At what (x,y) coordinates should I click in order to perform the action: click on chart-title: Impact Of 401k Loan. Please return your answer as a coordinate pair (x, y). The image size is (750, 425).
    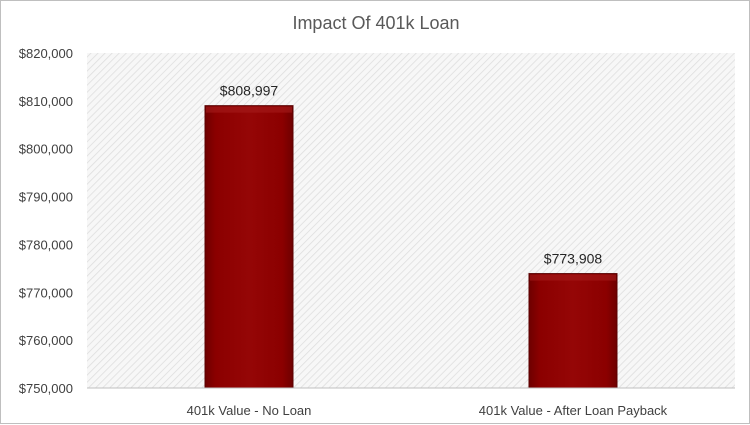
    Looking at the image, I should click on (375, 23).